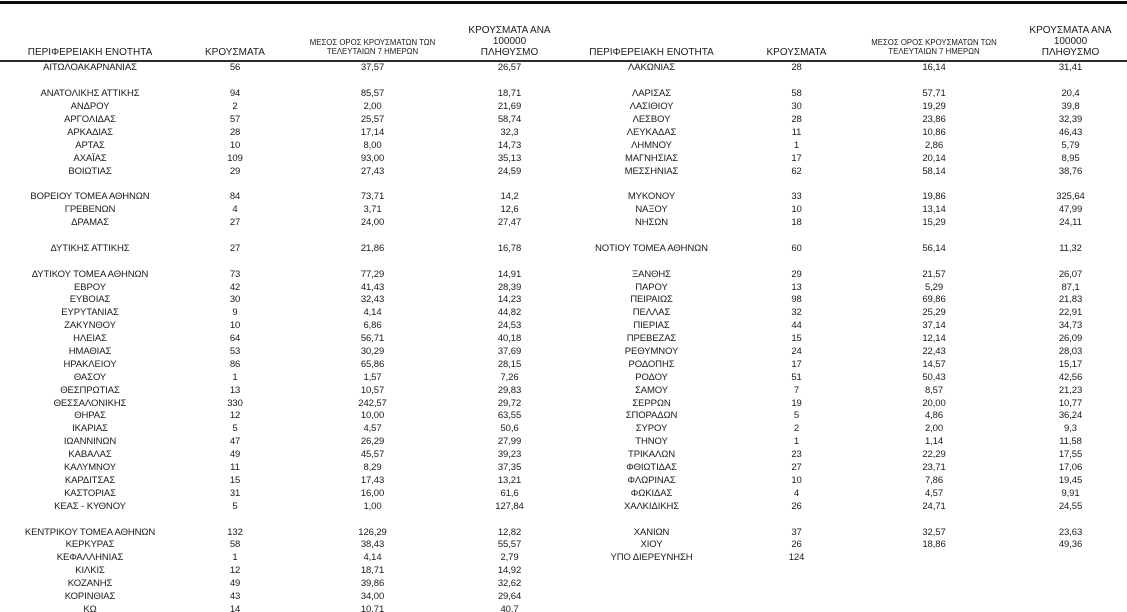 This screenshot has height=612, width=1127. Describe the element at coordinates (372, 390) in the screenshot. I see `avg7-cell: 10,57` at that location.